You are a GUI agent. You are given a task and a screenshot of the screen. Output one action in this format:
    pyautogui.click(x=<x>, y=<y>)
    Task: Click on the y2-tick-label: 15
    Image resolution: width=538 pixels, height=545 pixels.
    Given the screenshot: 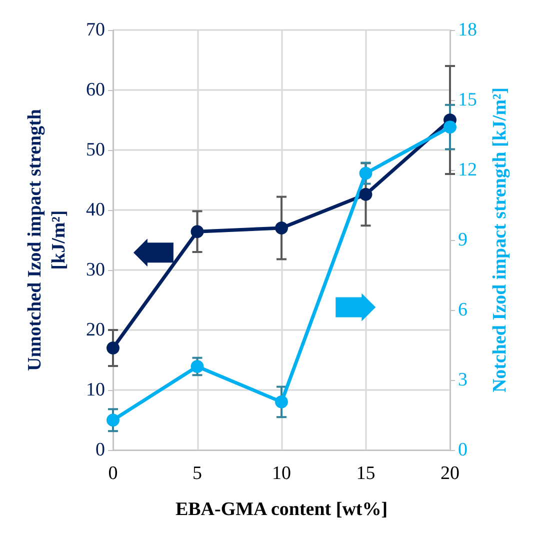 What is the action you would take?
    pyautogui.click(x=467, y=100)
    